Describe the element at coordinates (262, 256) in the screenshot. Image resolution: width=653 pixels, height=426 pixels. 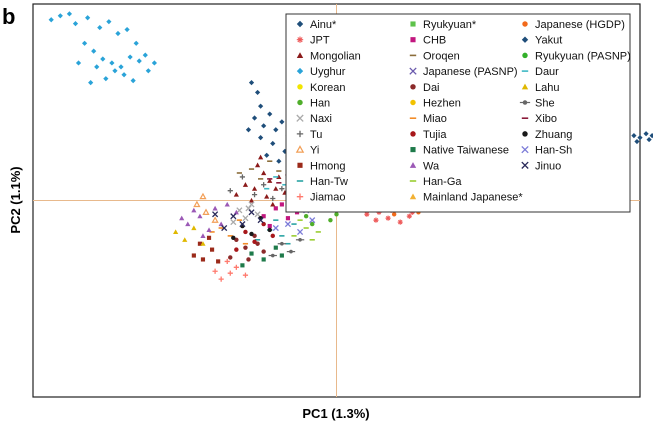
I see `series-native-taiwanese` at that location.